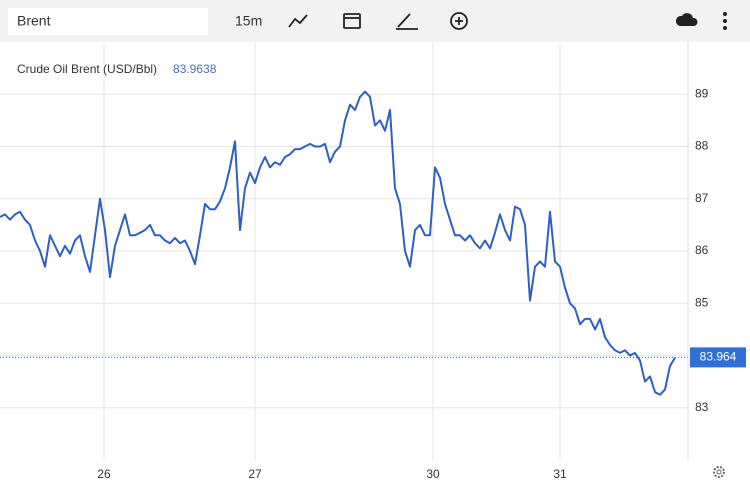  What do you see at coordinates (298, 21) in the screenshot?
I see `chart-type-icon` at bounding box center [298, 21].